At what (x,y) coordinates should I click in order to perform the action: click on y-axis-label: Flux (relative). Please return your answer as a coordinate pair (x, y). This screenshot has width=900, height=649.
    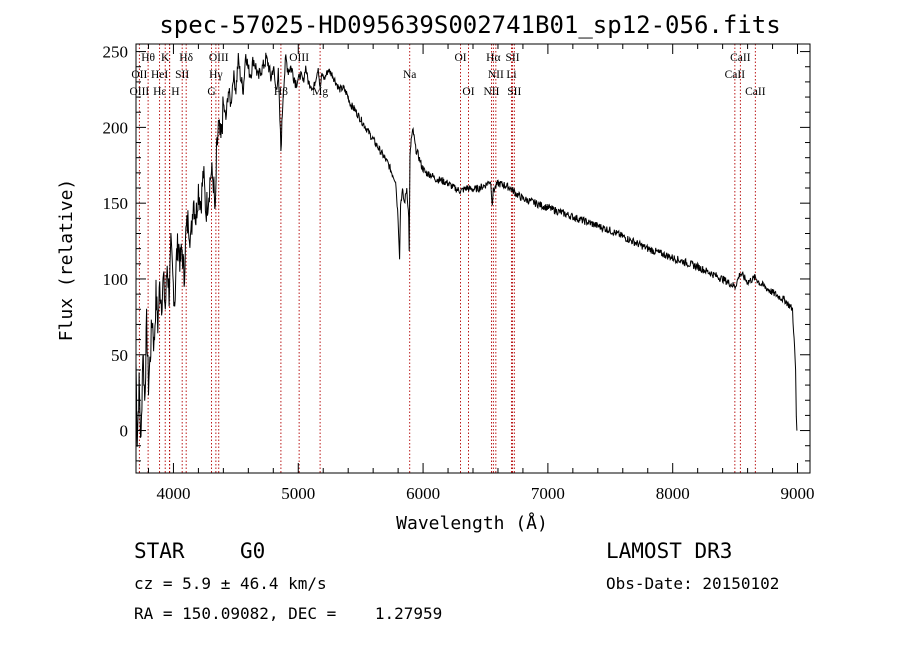
    Looking at the image, I should click on (66, 260).